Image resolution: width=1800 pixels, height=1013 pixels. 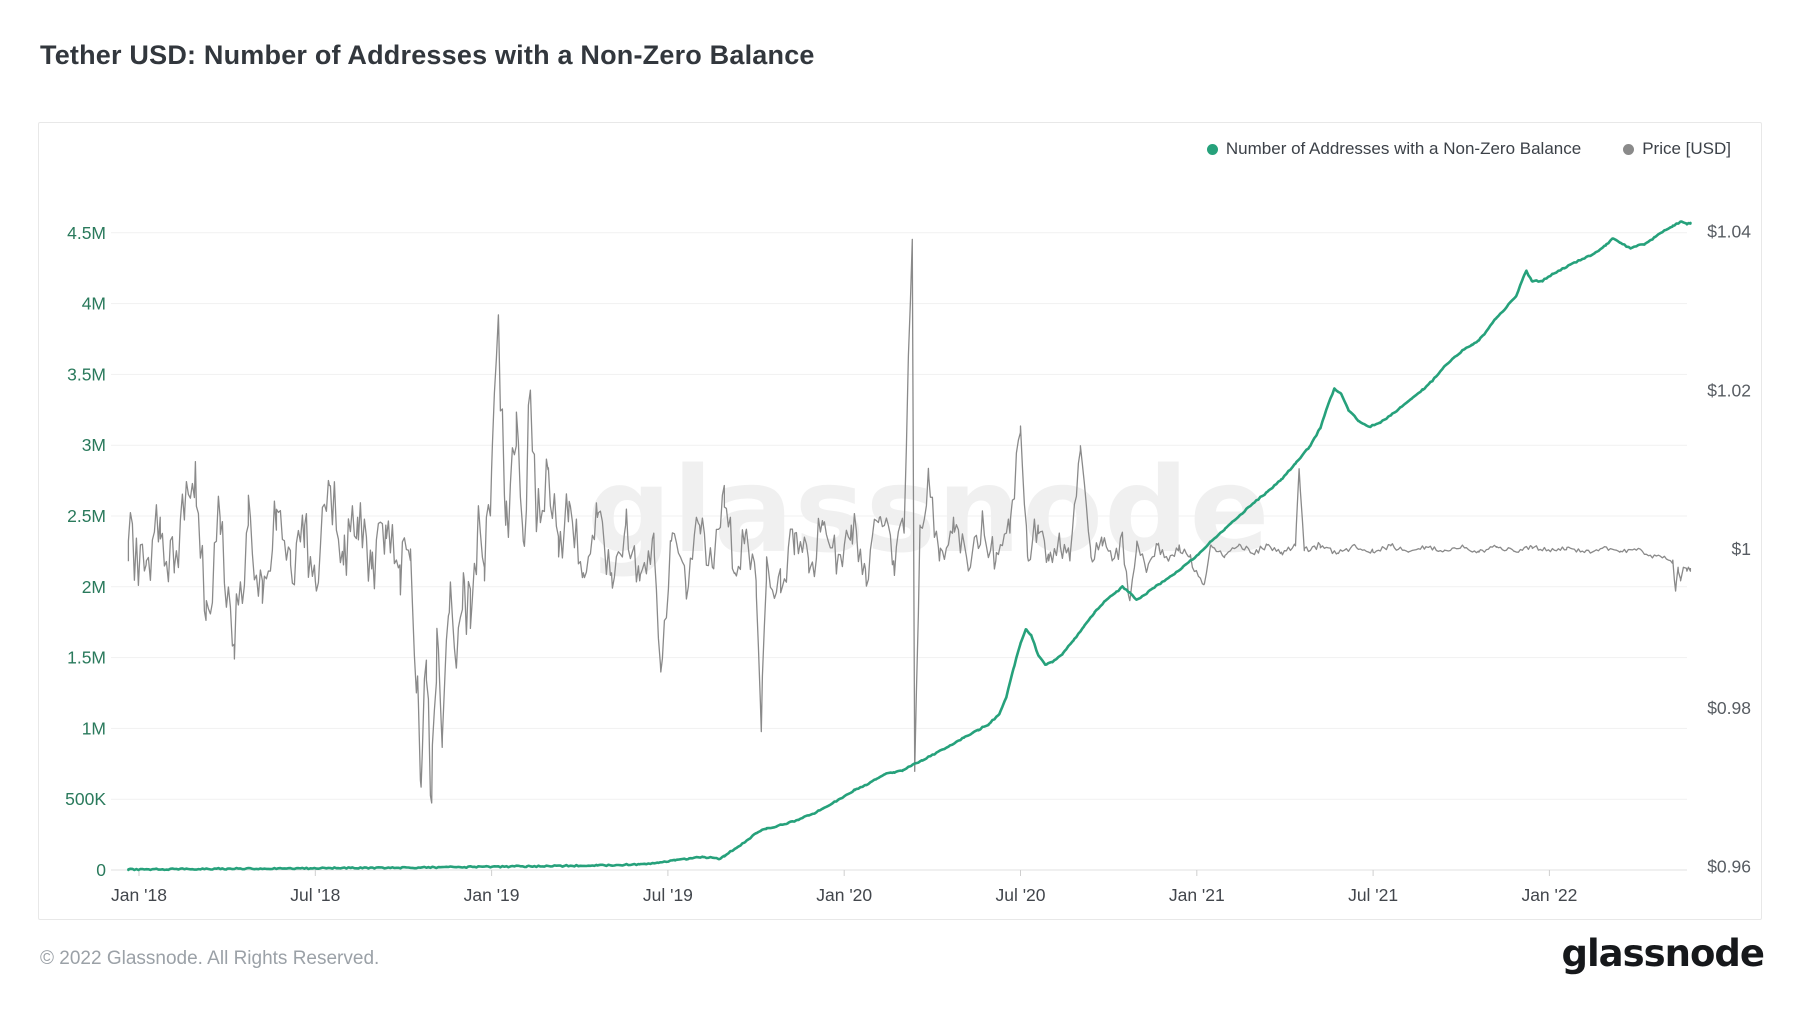 What do you see at coordinates (1663, 953) in the screenshot?
I see `glassnode-logo: glassnode` at bounding box center [1663, 953].